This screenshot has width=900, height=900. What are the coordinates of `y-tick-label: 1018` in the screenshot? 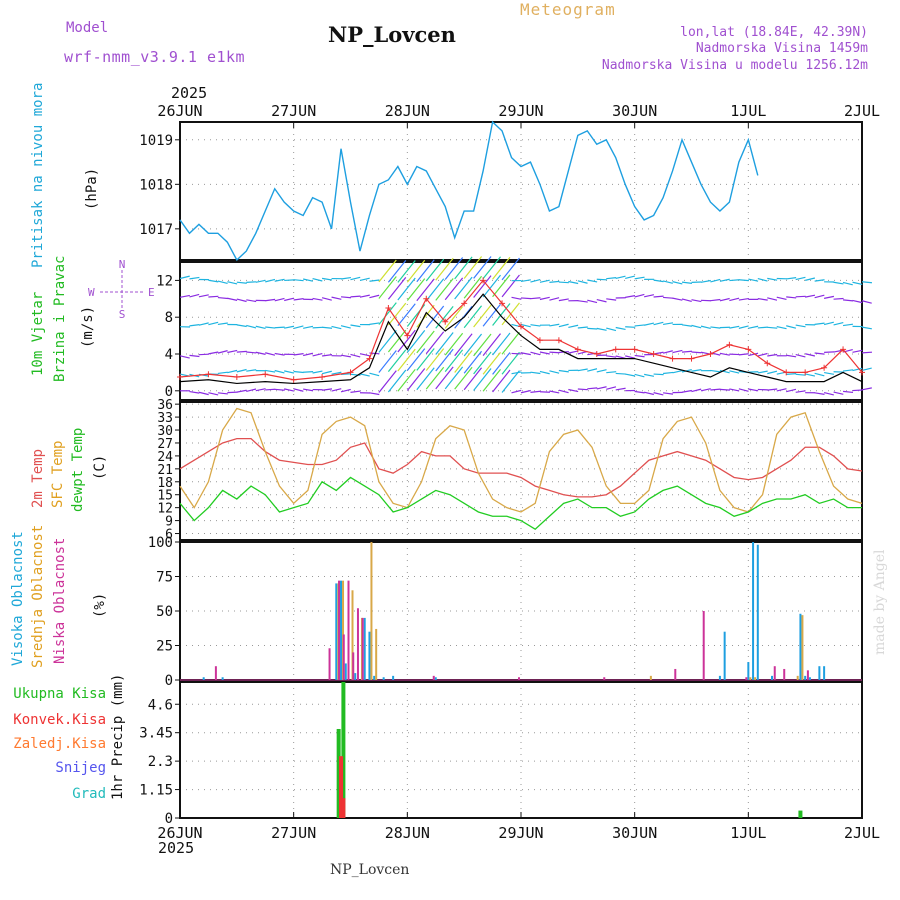 It's located at (156, 185).